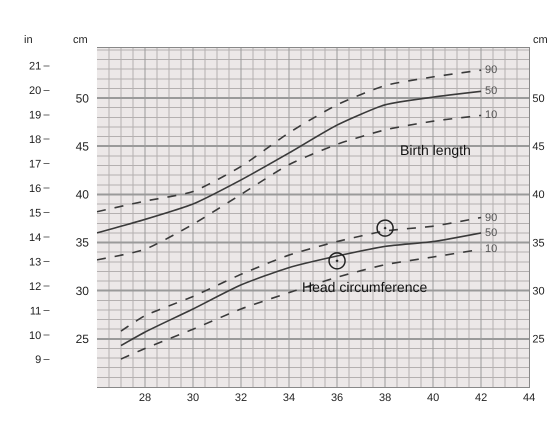 This screenshot has height=427, width=551. Describe the element at coordinates (35, 140) in the screenshot. I see `y2-tick-label: 18` at that location.